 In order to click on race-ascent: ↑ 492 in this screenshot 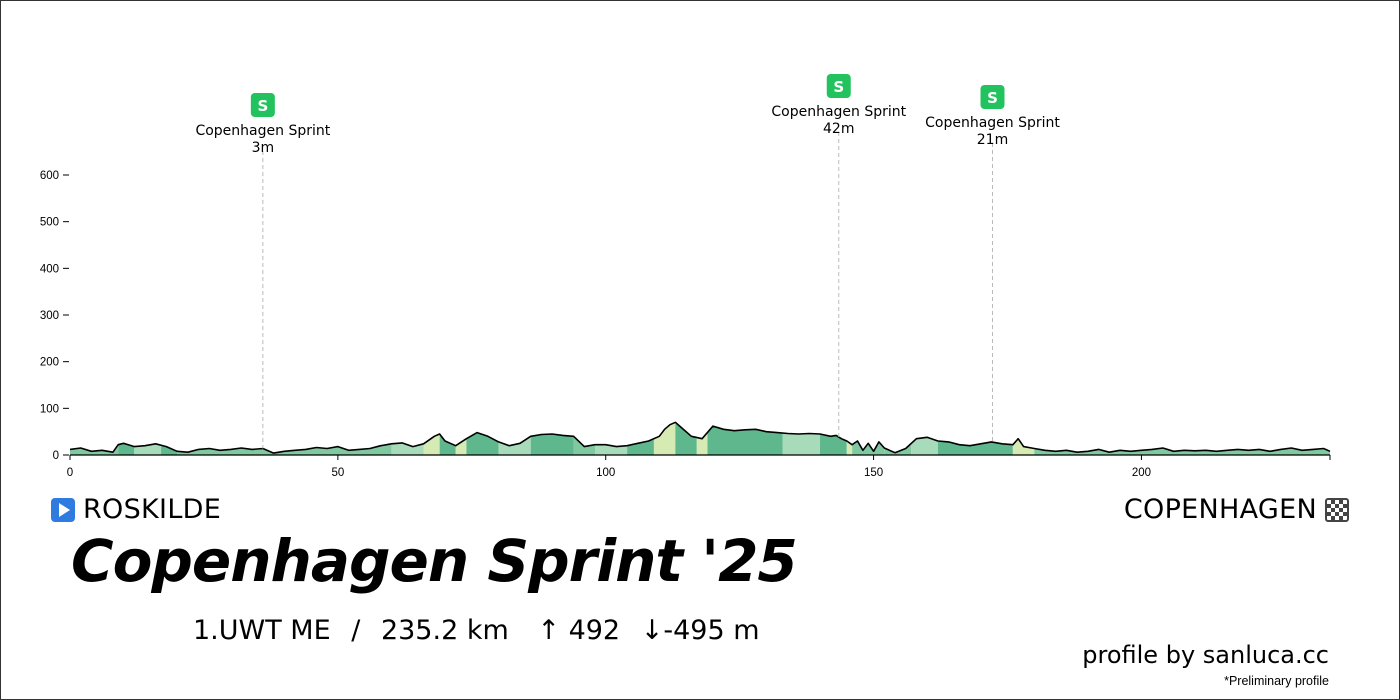, I will do `click(579, 630)`.